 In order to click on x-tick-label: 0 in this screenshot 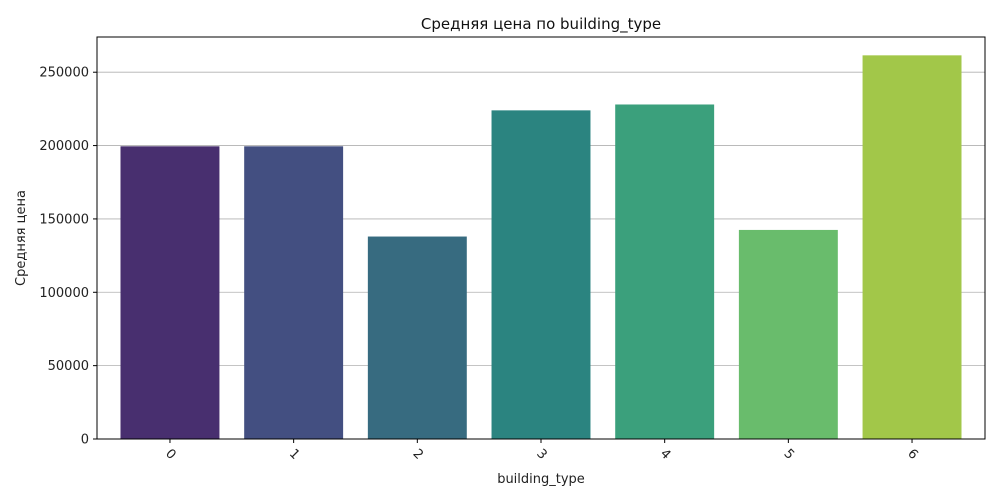, I will do `click(170, 454)`.